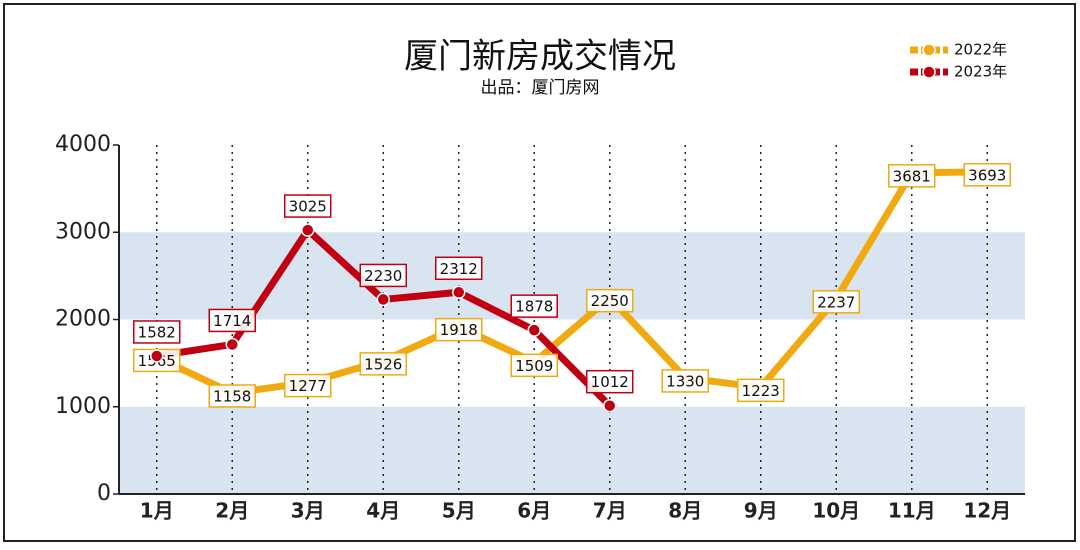 This screenshot has width=1080, height=550. I want to click on y-tick-label: 0, so click(104, 493).